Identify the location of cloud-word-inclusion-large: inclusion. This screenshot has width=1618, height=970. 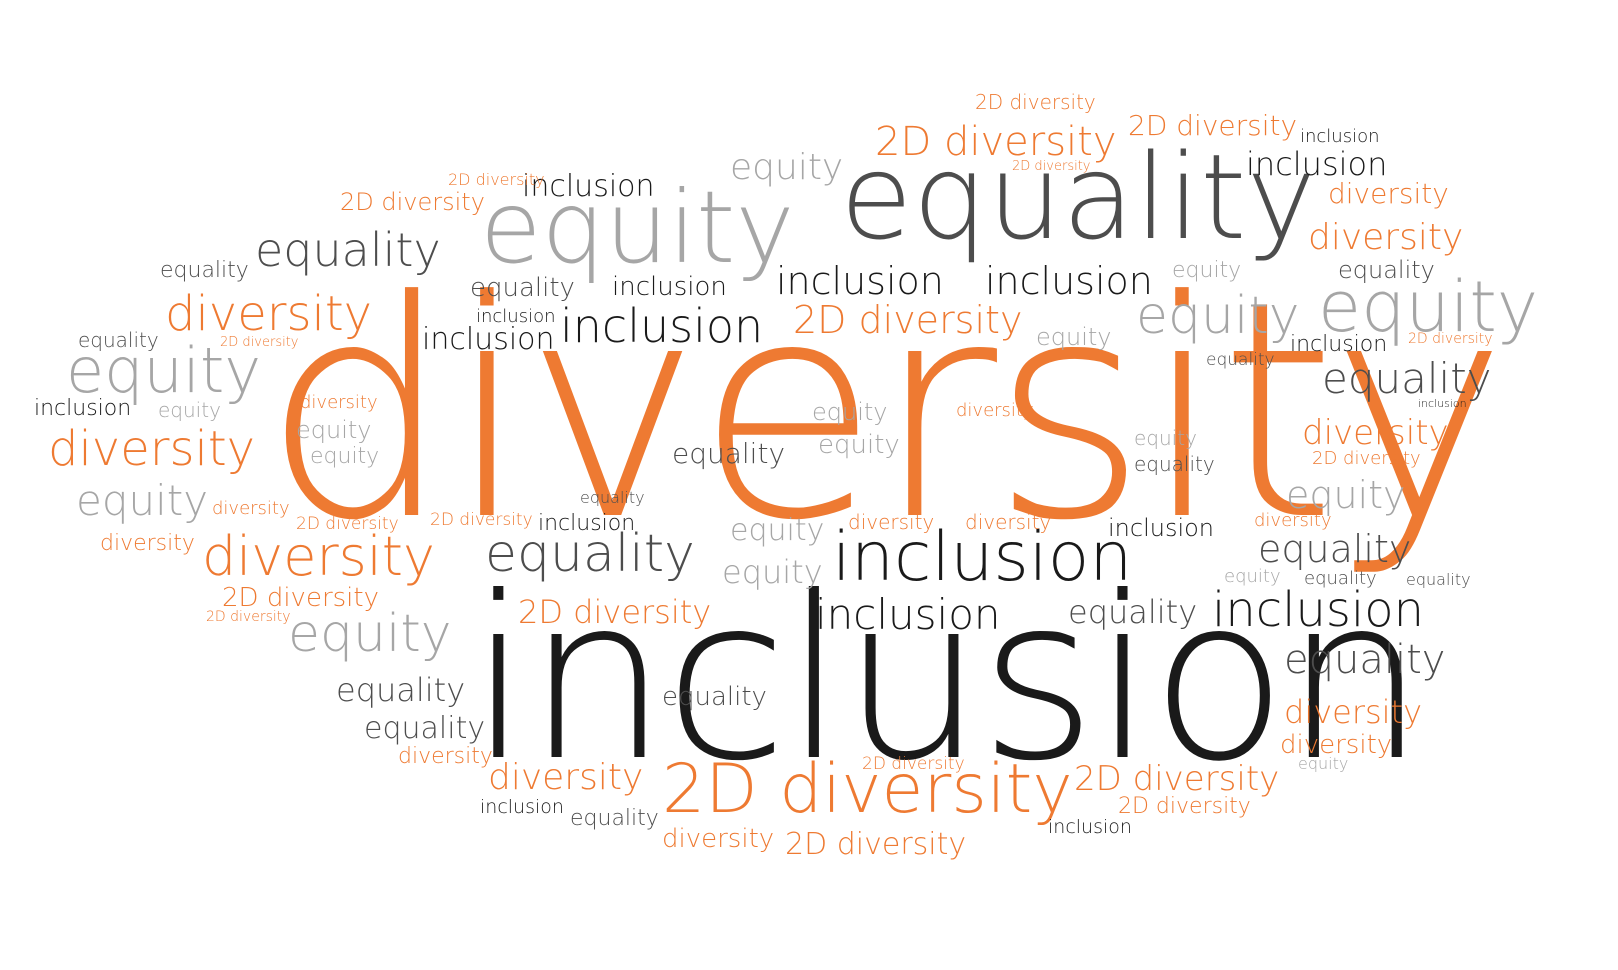
(982, 557).